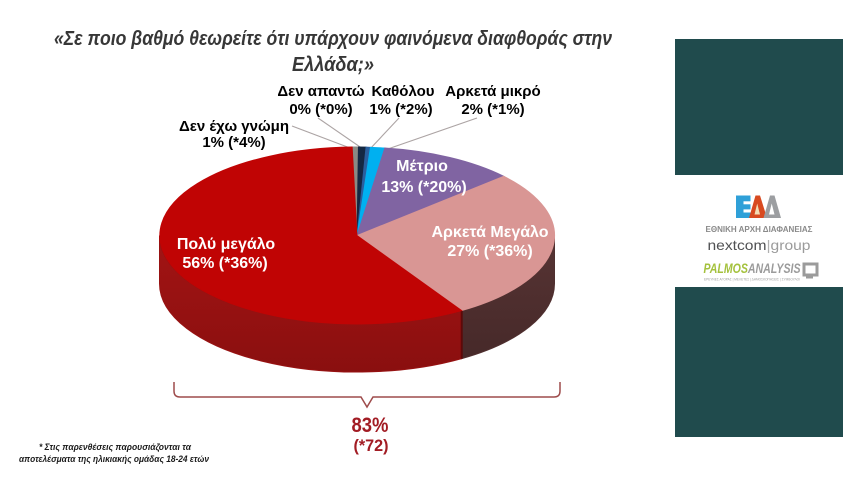 Image resolution: width=860 pixels, height=484 pixels. What do you see at coordinates (400, 109) in the screenshot?
I see `svg-text: 1% (*2%)` at bounding box center [400, 109].